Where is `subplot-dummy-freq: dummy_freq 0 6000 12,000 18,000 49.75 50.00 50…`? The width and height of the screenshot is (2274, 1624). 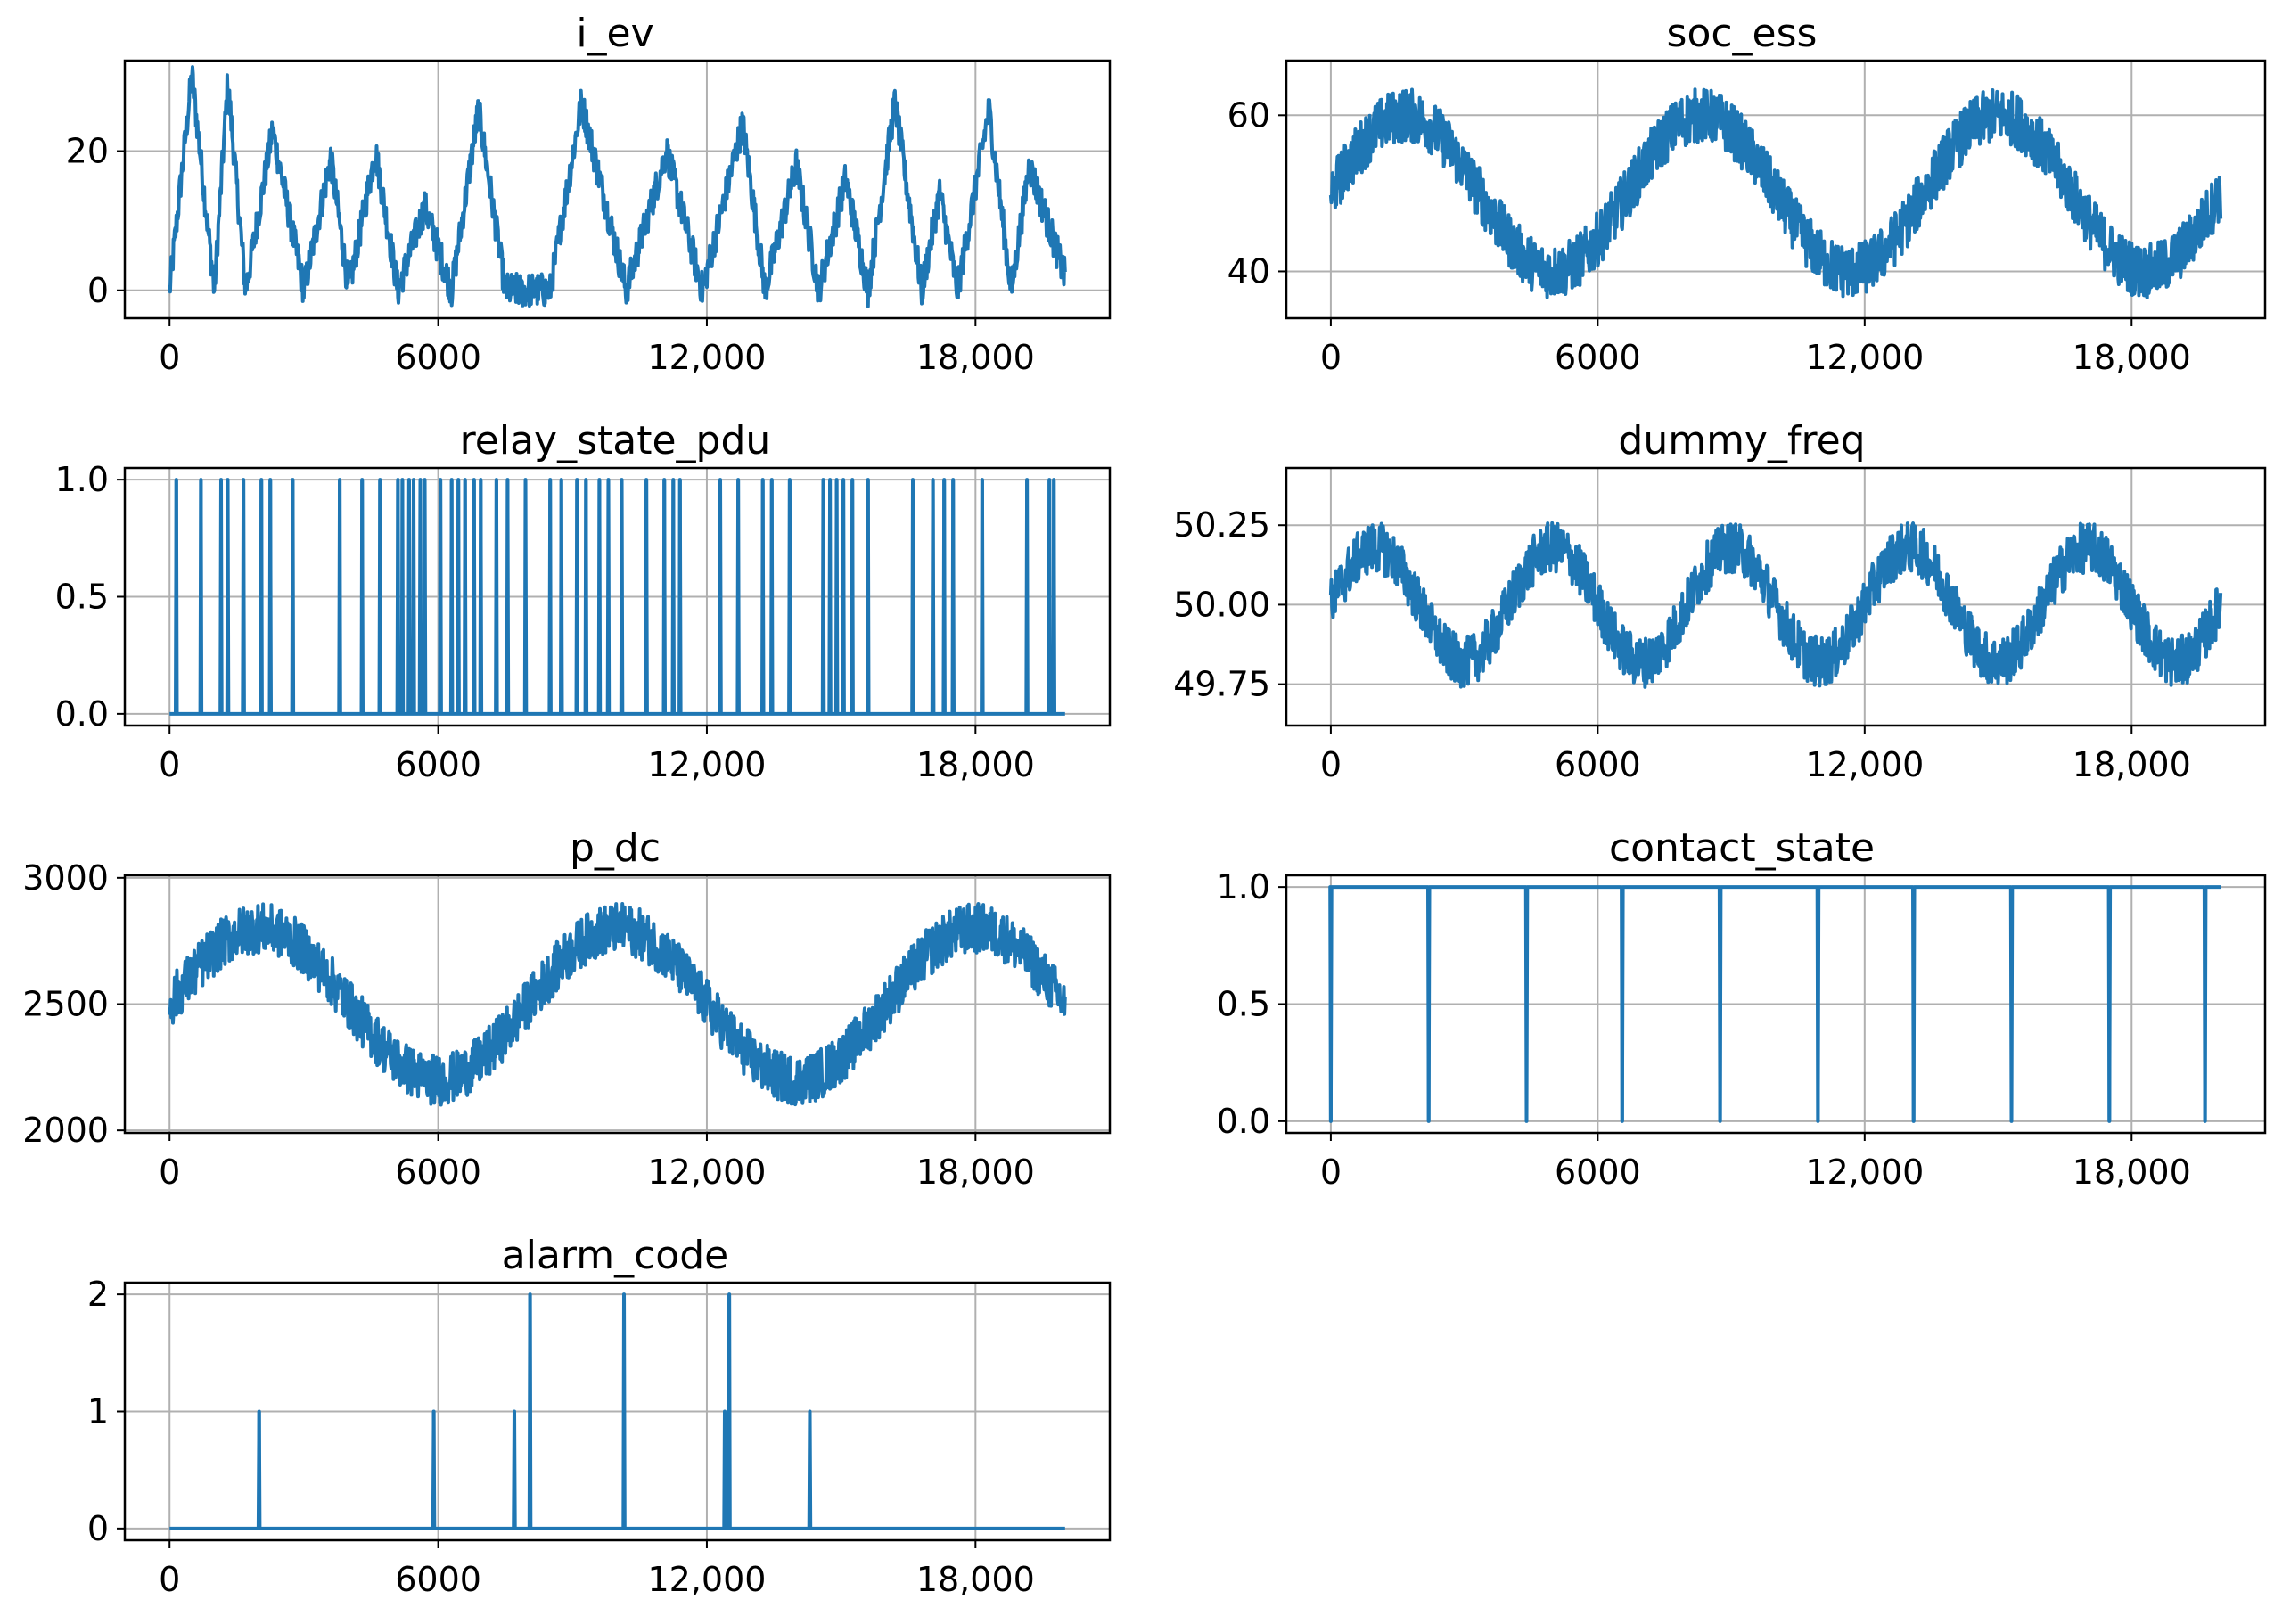 subplot-dummy-freq: dummy_freq 0 6000 12,000 18,000 49.75 50.00 50… is located at coordinates (1720, 601).